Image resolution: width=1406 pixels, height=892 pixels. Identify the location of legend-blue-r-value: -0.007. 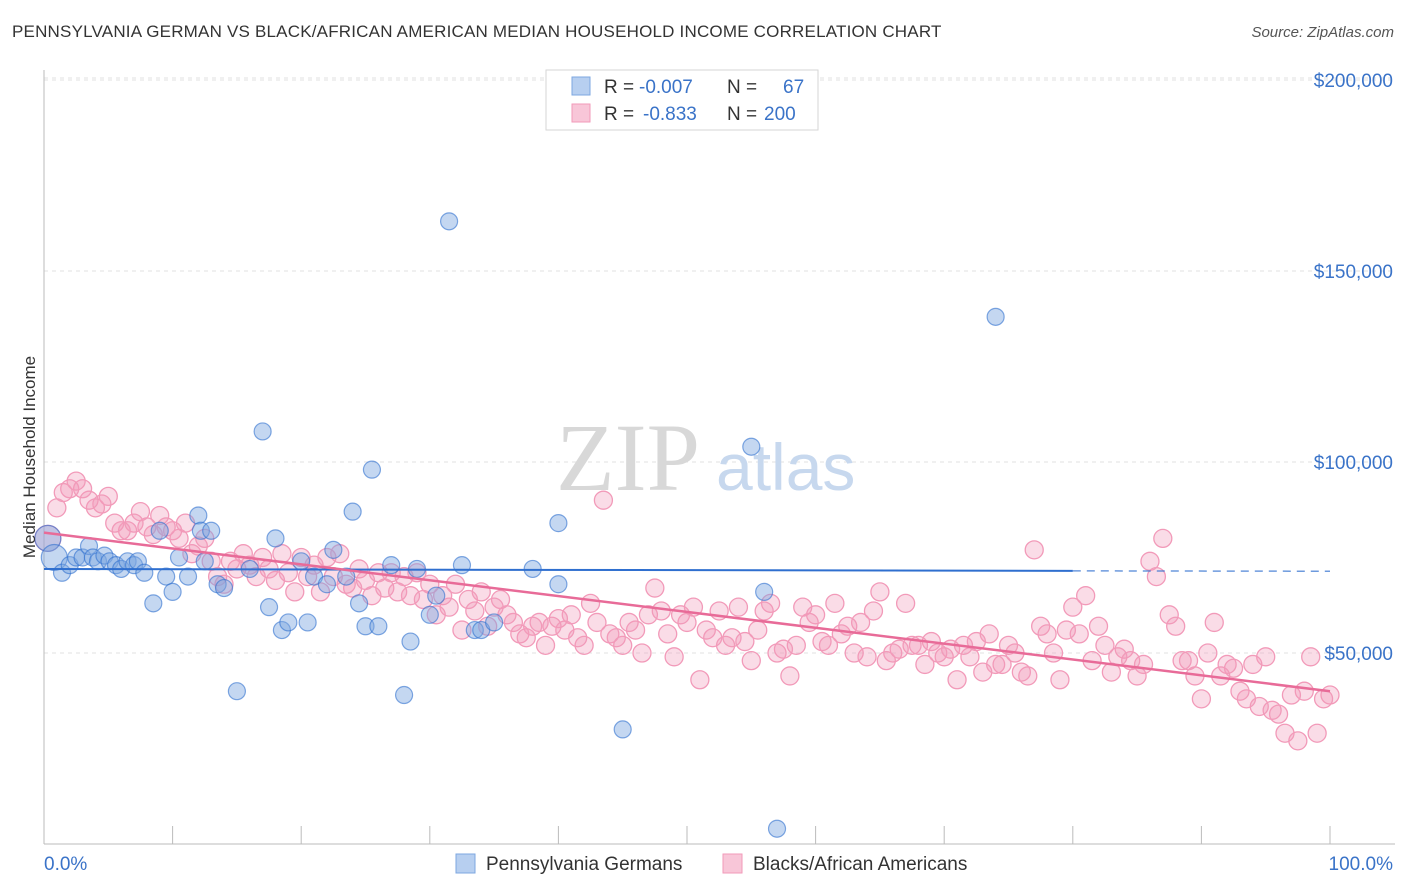
(666, 87).